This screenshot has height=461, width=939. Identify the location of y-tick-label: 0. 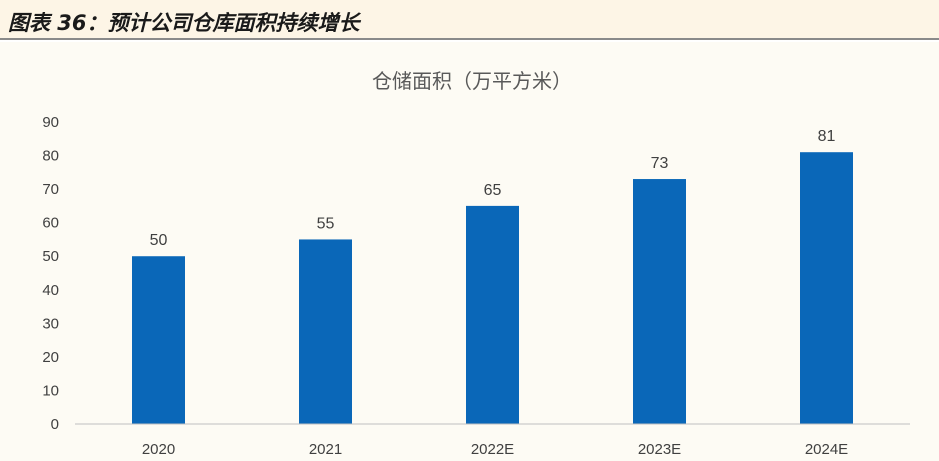
(55, 424).